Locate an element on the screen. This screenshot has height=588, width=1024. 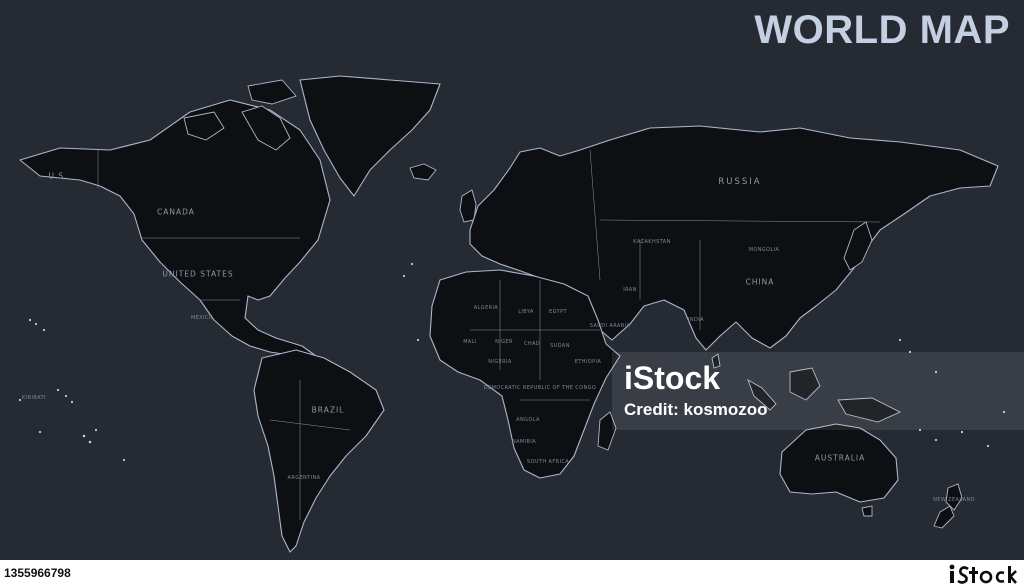
label-brazil: BRAZIL is located at coordinates (328, 410).